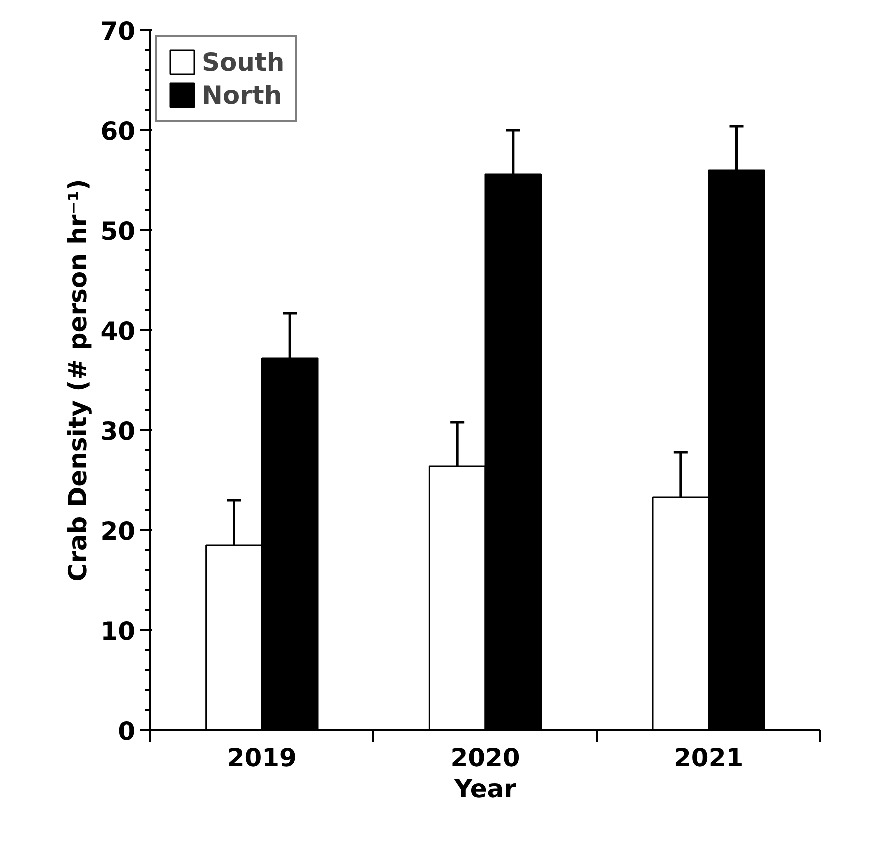 Image resolution: width=875 pixels, height=848 pixels. What do you see at coordinates (243, 62) in the screenshot?
I see `legend-label: South` at bounding box center [243, 62].